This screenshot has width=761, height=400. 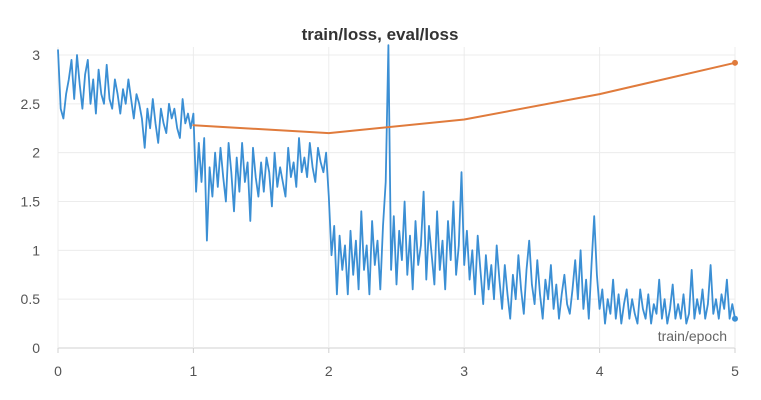 What do you see at coordinates (58, 371) in the screenshot?
I see `x-tick-label: 0` at bounding box center [58, 371].